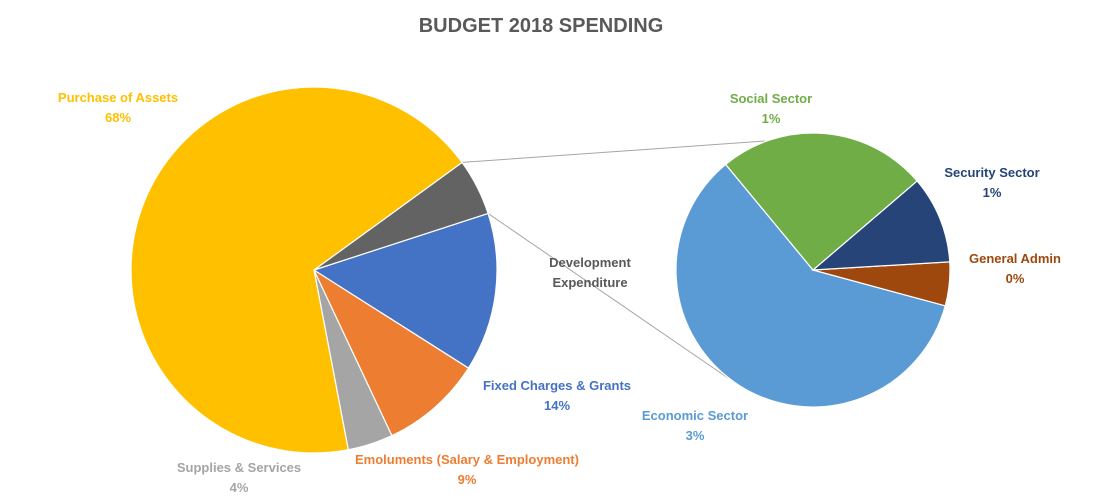 This screenshot has height=500, width=1094. I want to click on label-sub-general: General Admin 0%, so click(1015, 268).